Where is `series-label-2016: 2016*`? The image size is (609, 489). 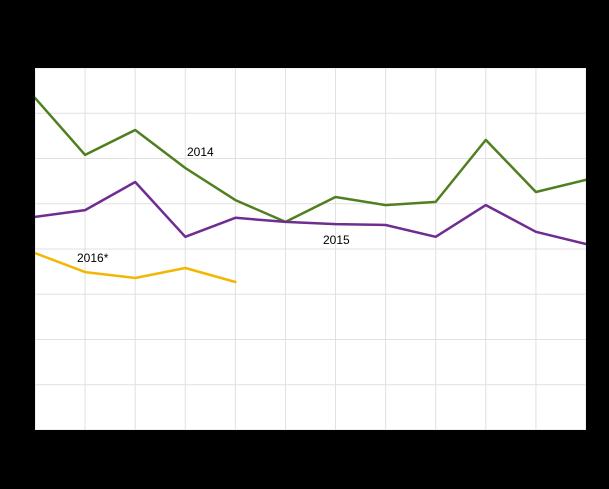
series-label-2016: 2016* is located at coordinates (93, 258).